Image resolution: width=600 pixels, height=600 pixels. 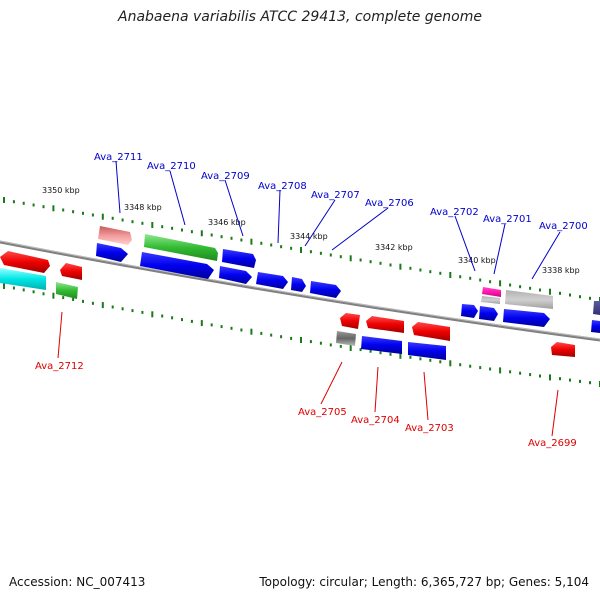 I want to click on gene-label-reverse: Ava_2704, so click(x=375, y=420).